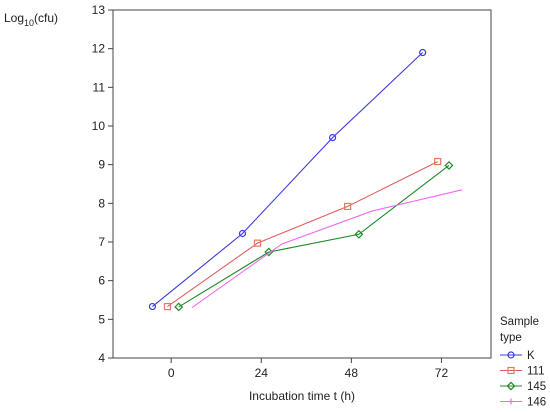  Describe the element at coordinates (535, 372) in the screenshot. I see `legend-label: 111` at that location.